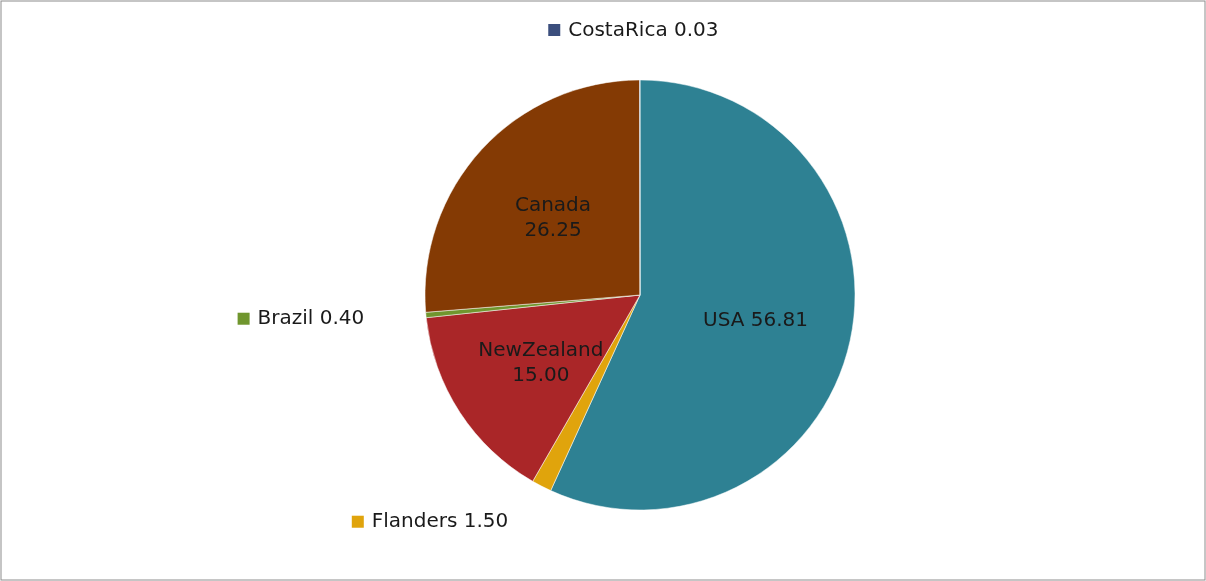 Image resolution: width=1206 pixels, height=581 pixels. I want to click on data-label: 15.00, so click(541, 373).